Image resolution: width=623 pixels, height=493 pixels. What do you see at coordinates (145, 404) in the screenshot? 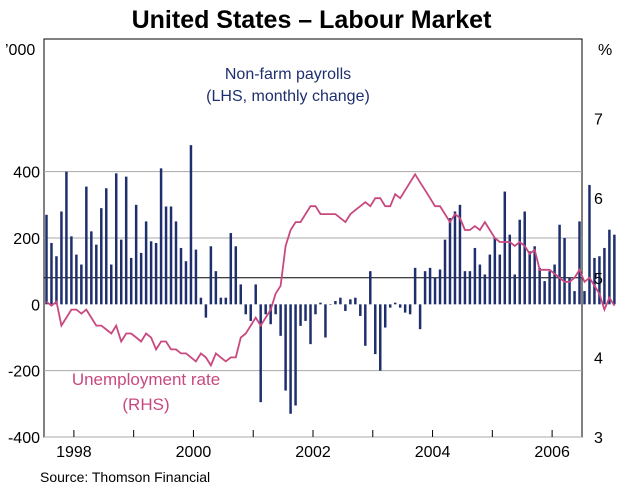
I see `unemployment-label-line2: (RHS)` at bounding box center [145, 404].